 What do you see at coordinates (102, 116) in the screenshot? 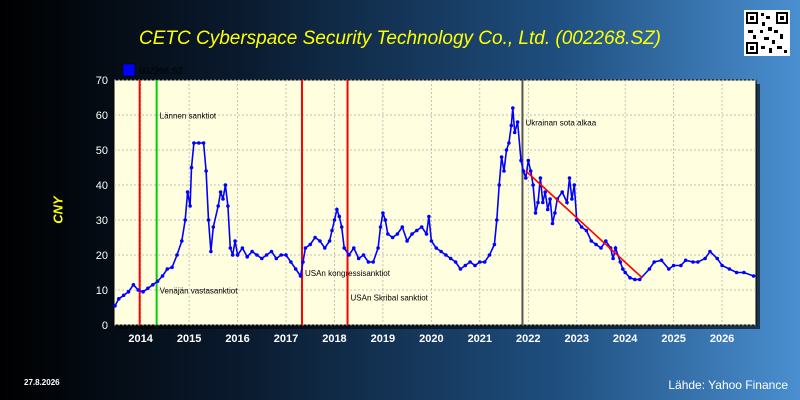
I see `y-tick-label: 60` at bounding box center [102, 116].